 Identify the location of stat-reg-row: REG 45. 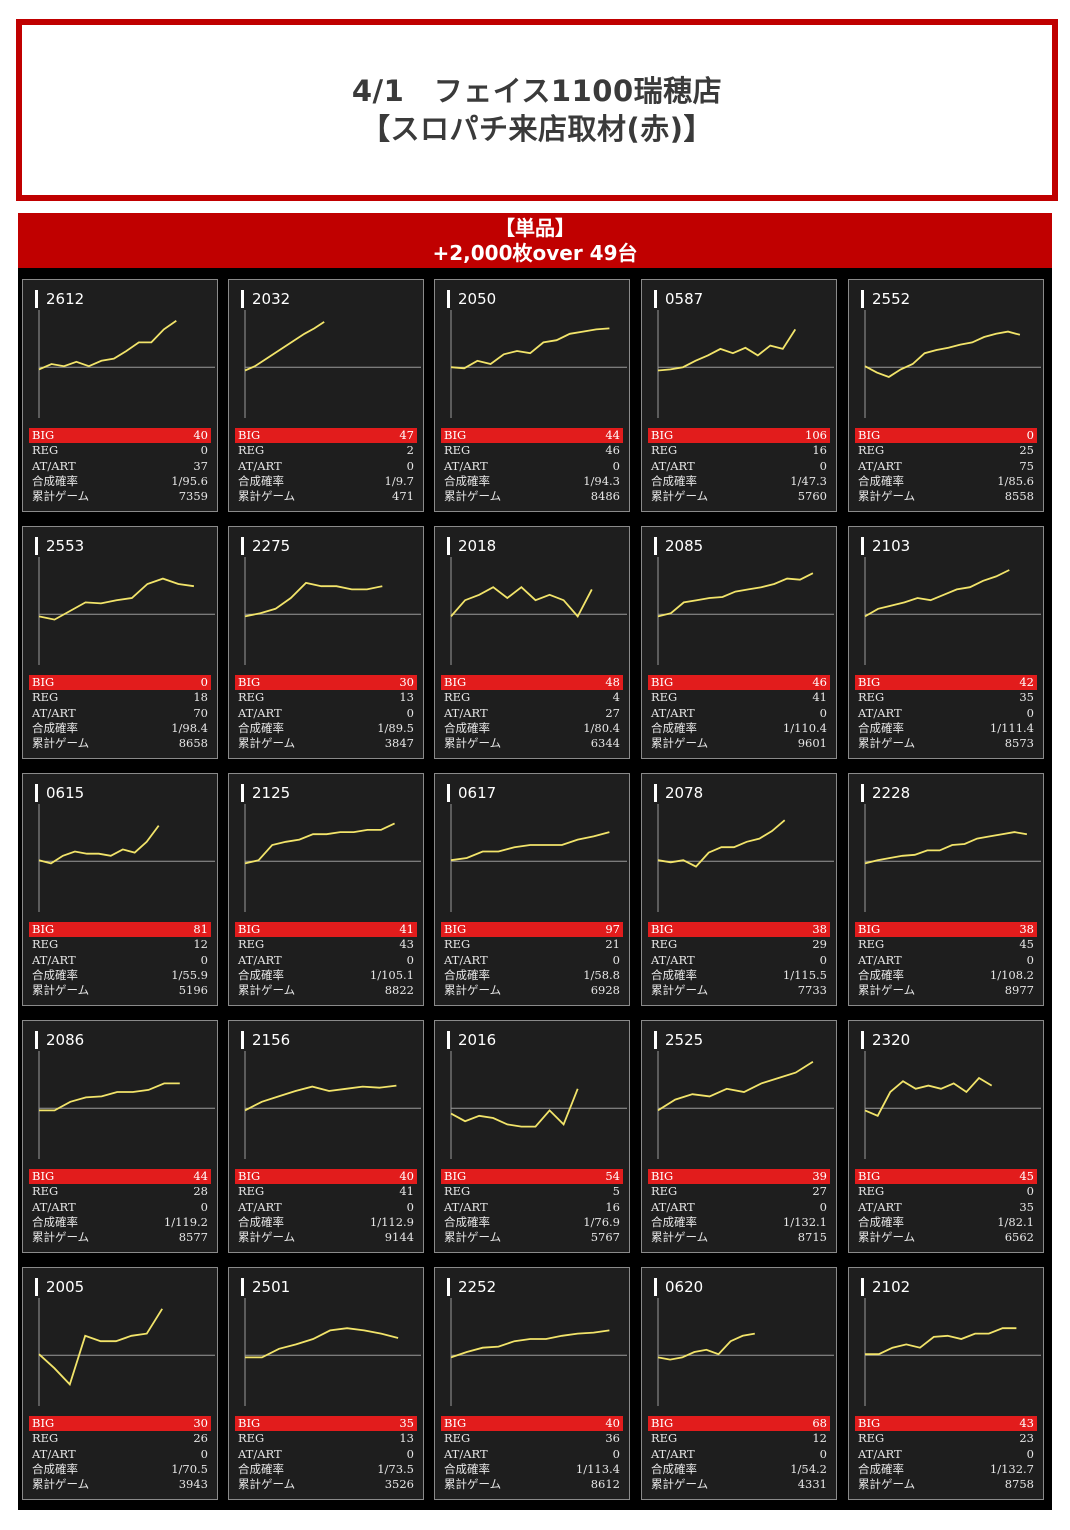
(946, 944).